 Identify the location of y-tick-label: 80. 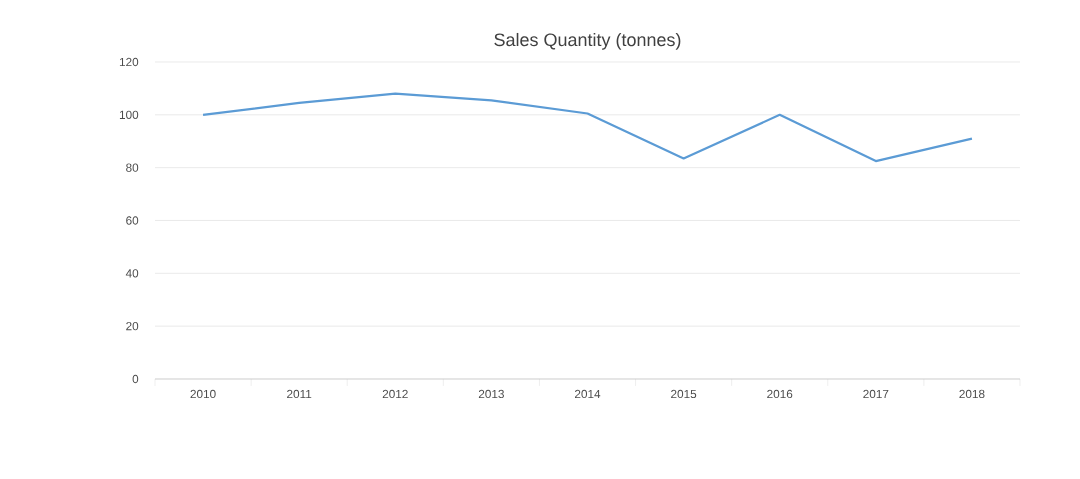
(132, 167).